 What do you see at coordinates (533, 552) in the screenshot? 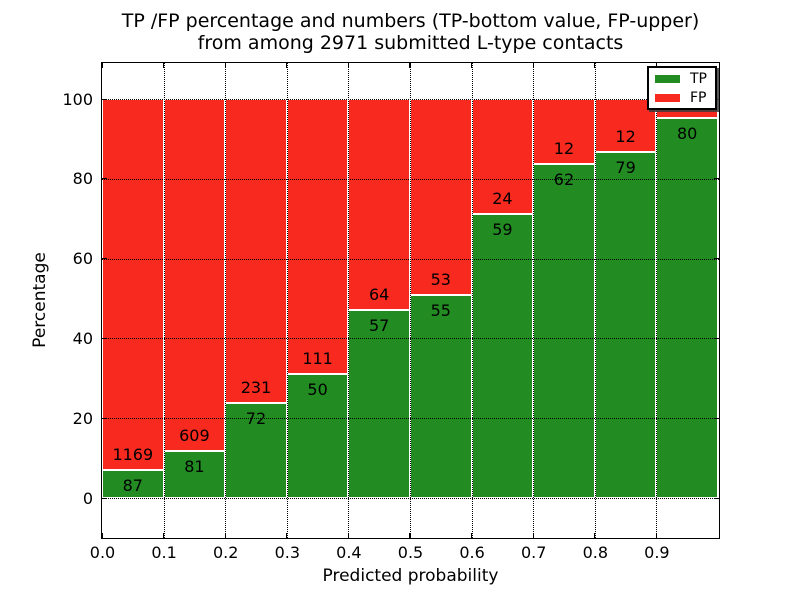
I see `x-tick-label: 0.7` at bounding box center [533, 552].